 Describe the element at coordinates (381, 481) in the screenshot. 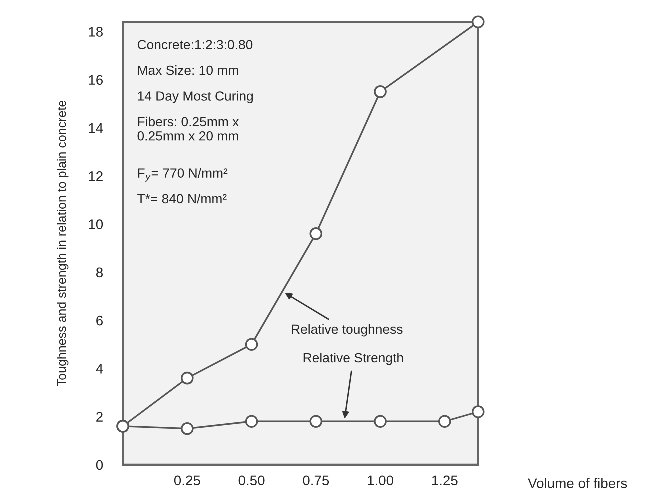

I see `x-tick-label: 1.00` at that location.